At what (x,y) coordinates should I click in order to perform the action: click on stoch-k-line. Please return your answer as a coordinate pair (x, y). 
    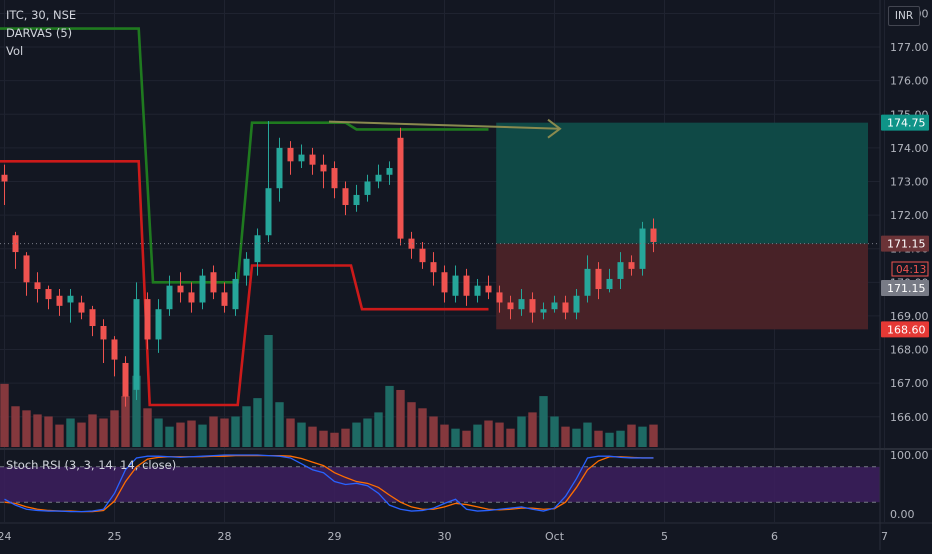
    Looking at the image, I should click on (329, 483).